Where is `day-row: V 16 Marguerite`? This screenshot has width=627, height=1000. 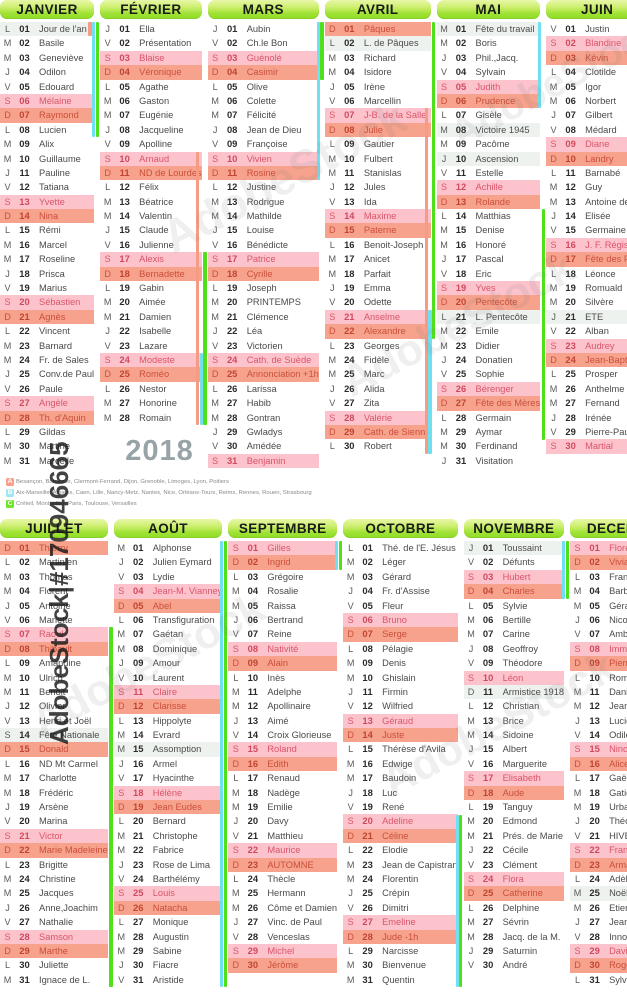
day-row: V 16 Marguerite is located at coordinates (514, 764).